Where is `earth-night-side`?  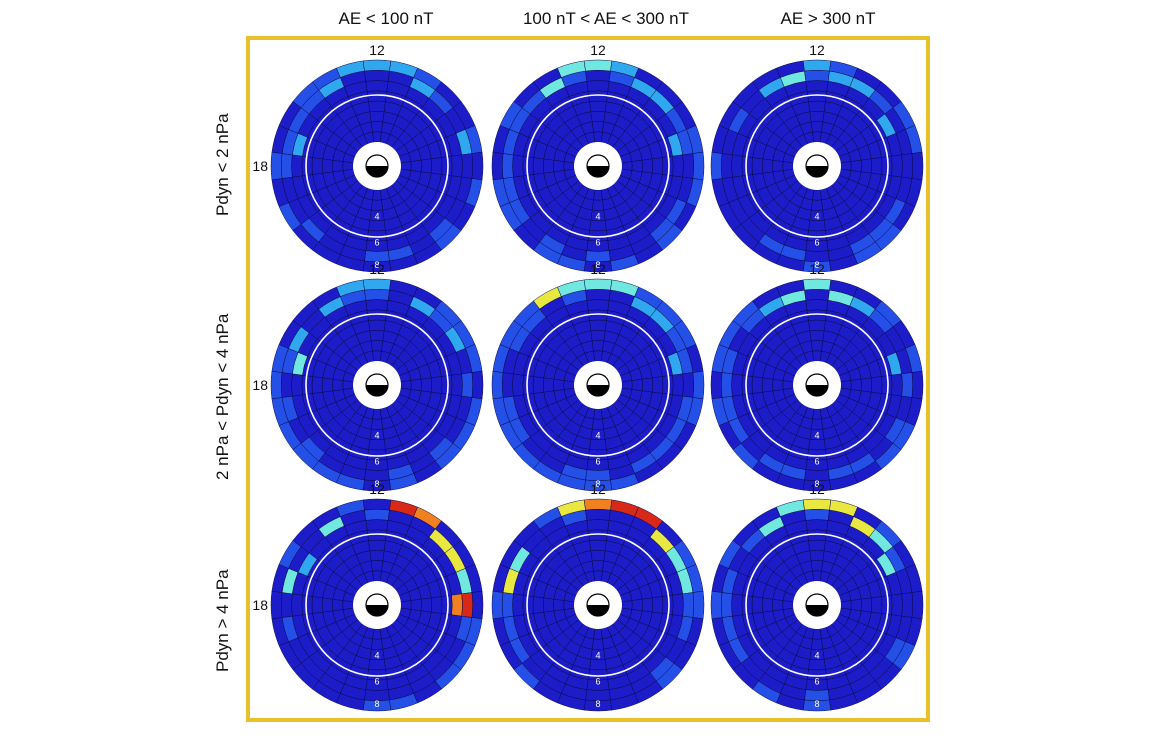 earth-night-side is located at coordinates (377, 171).